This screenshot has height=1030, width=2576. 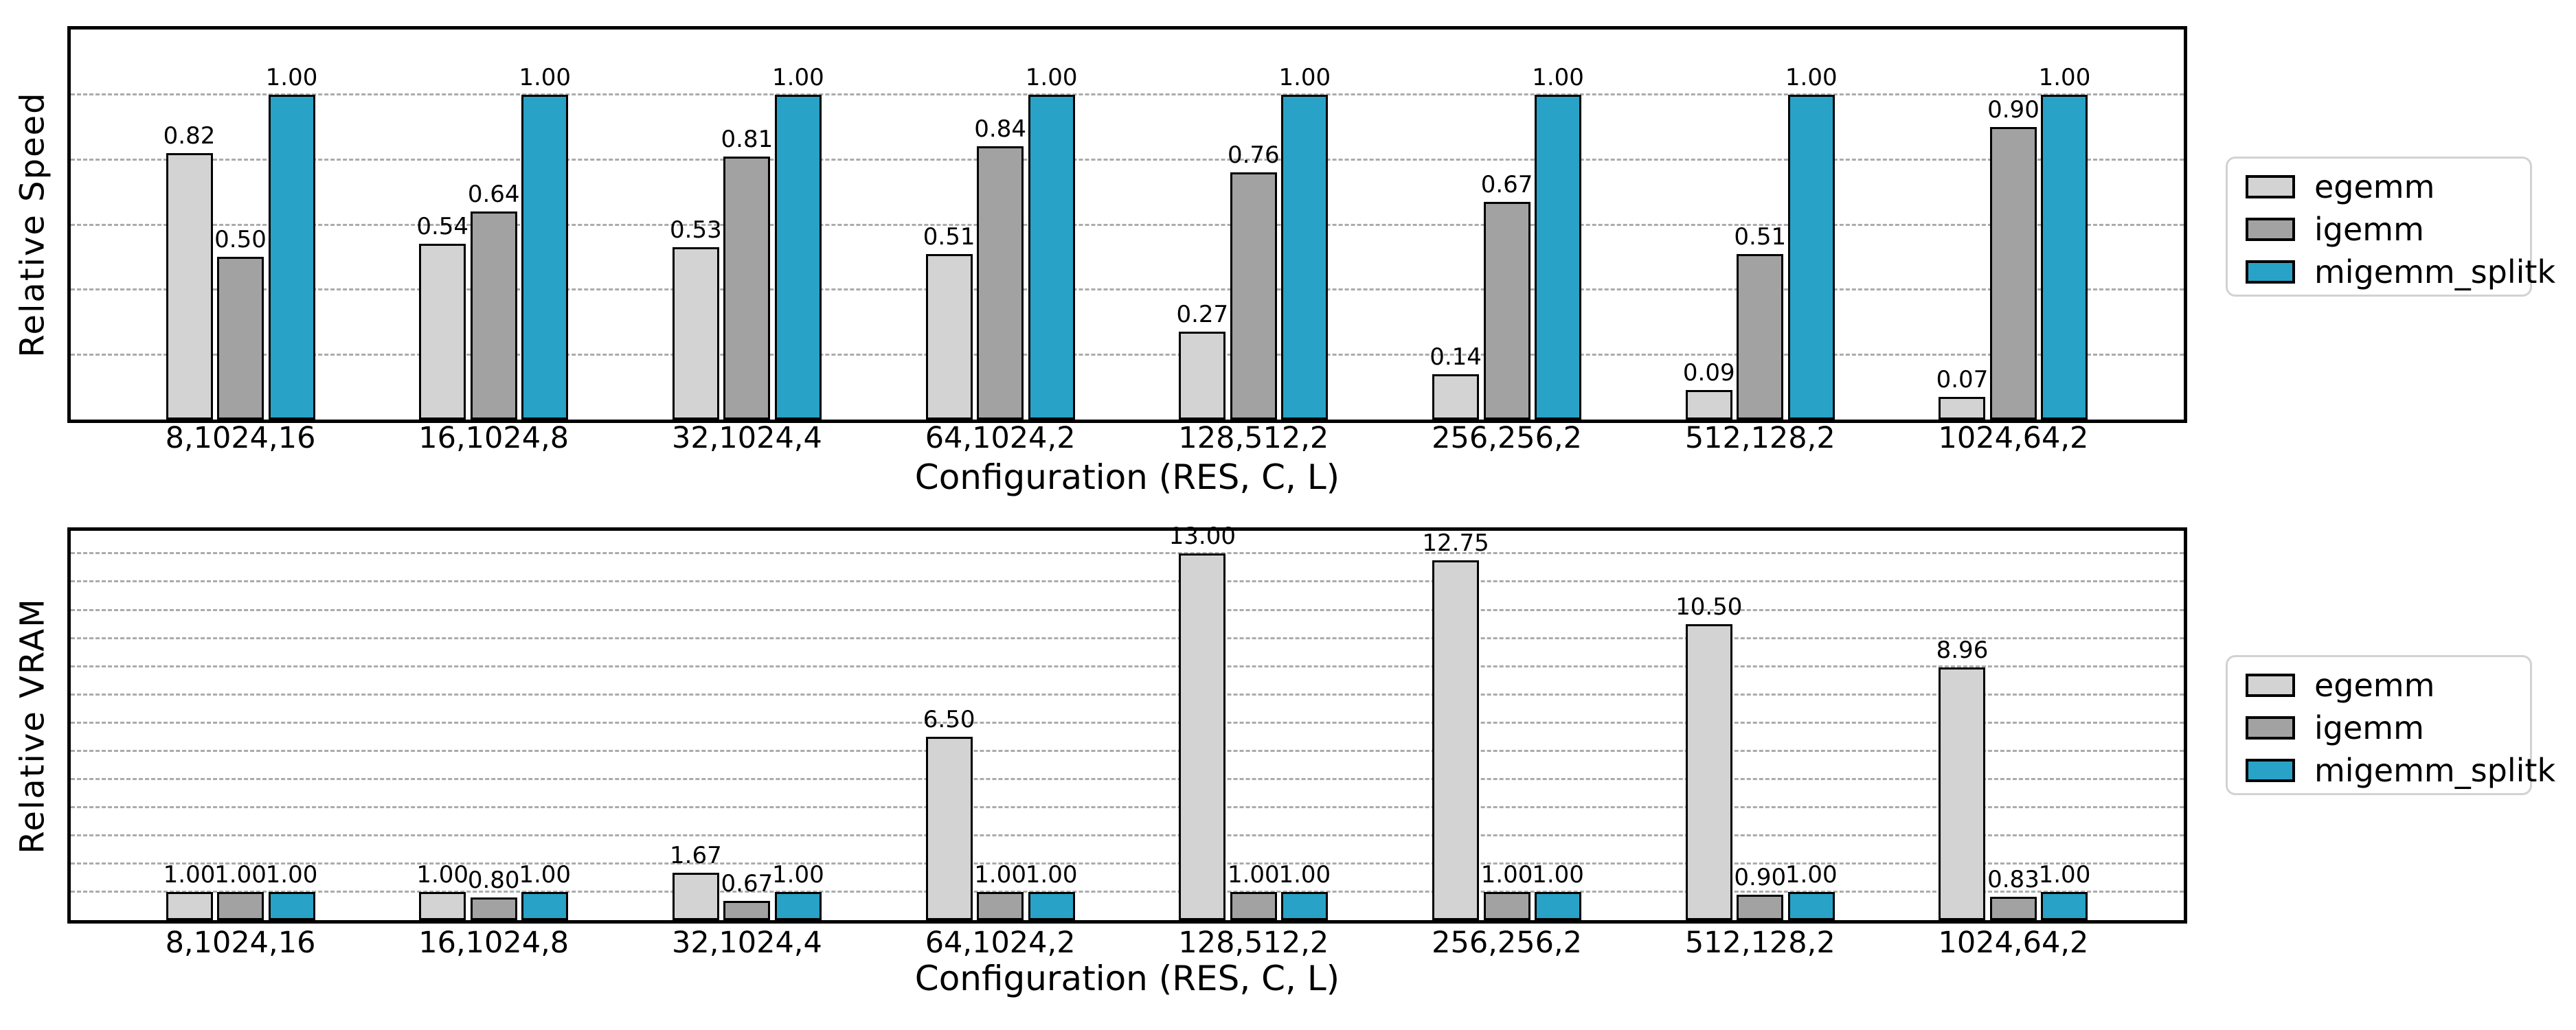 I want to click on bar-value-label: 0.51, so click(x=949, y=237).